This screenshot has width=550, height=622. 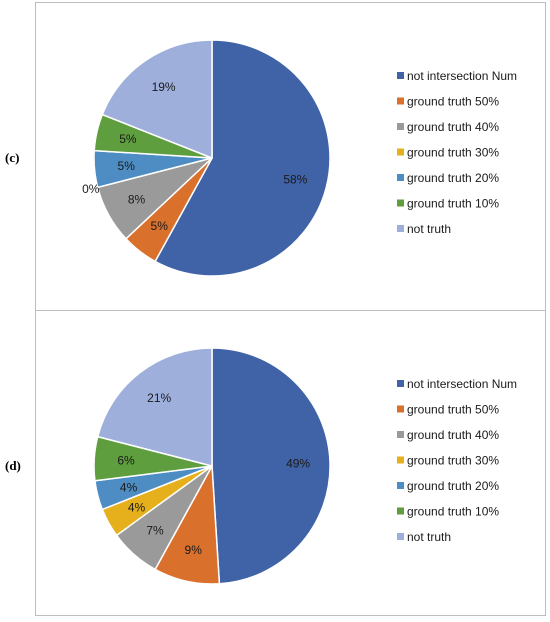 I want to click on legend-swatch-d-not-intersection-num, so click(x=400, y=383).